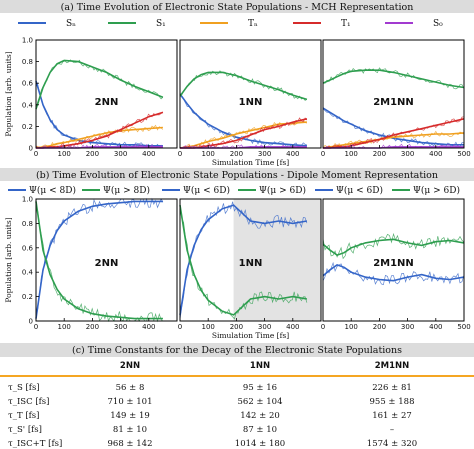  What do you see at coordinates (28, 273) in the screenshot?
I see `y-tick-label-2: 0.4` at bounding box center [28, 273].